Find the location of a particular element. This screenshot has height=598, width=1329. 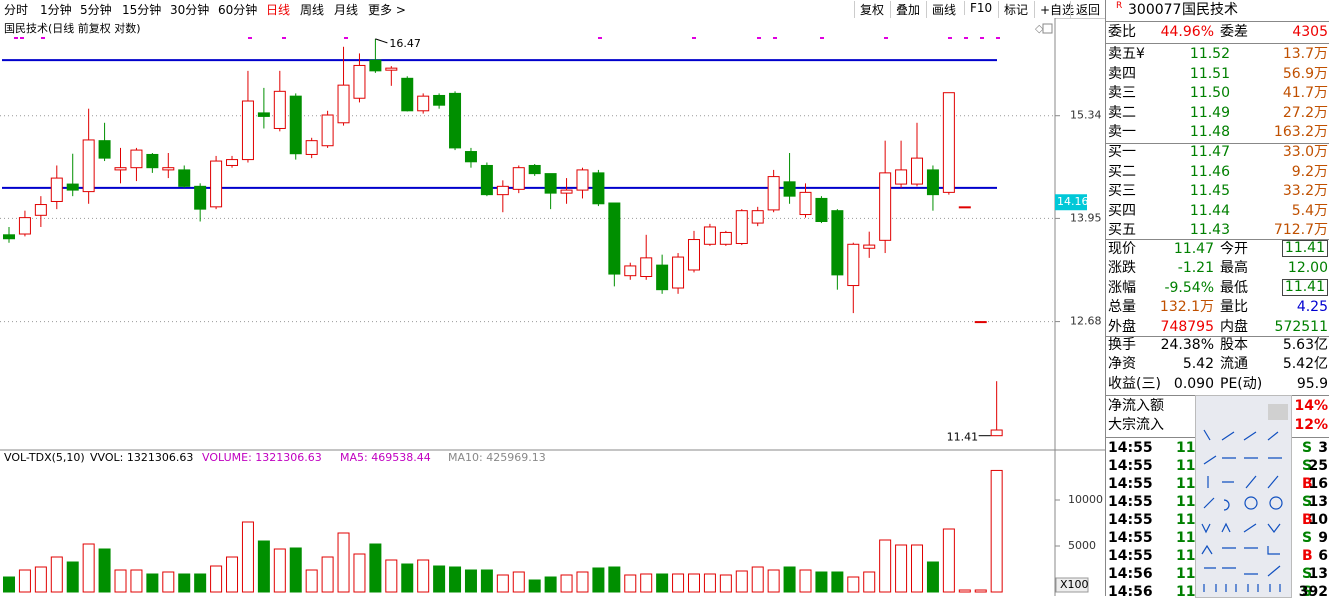

toolbar-button: 返回 is located at coordinates (1087, 9).